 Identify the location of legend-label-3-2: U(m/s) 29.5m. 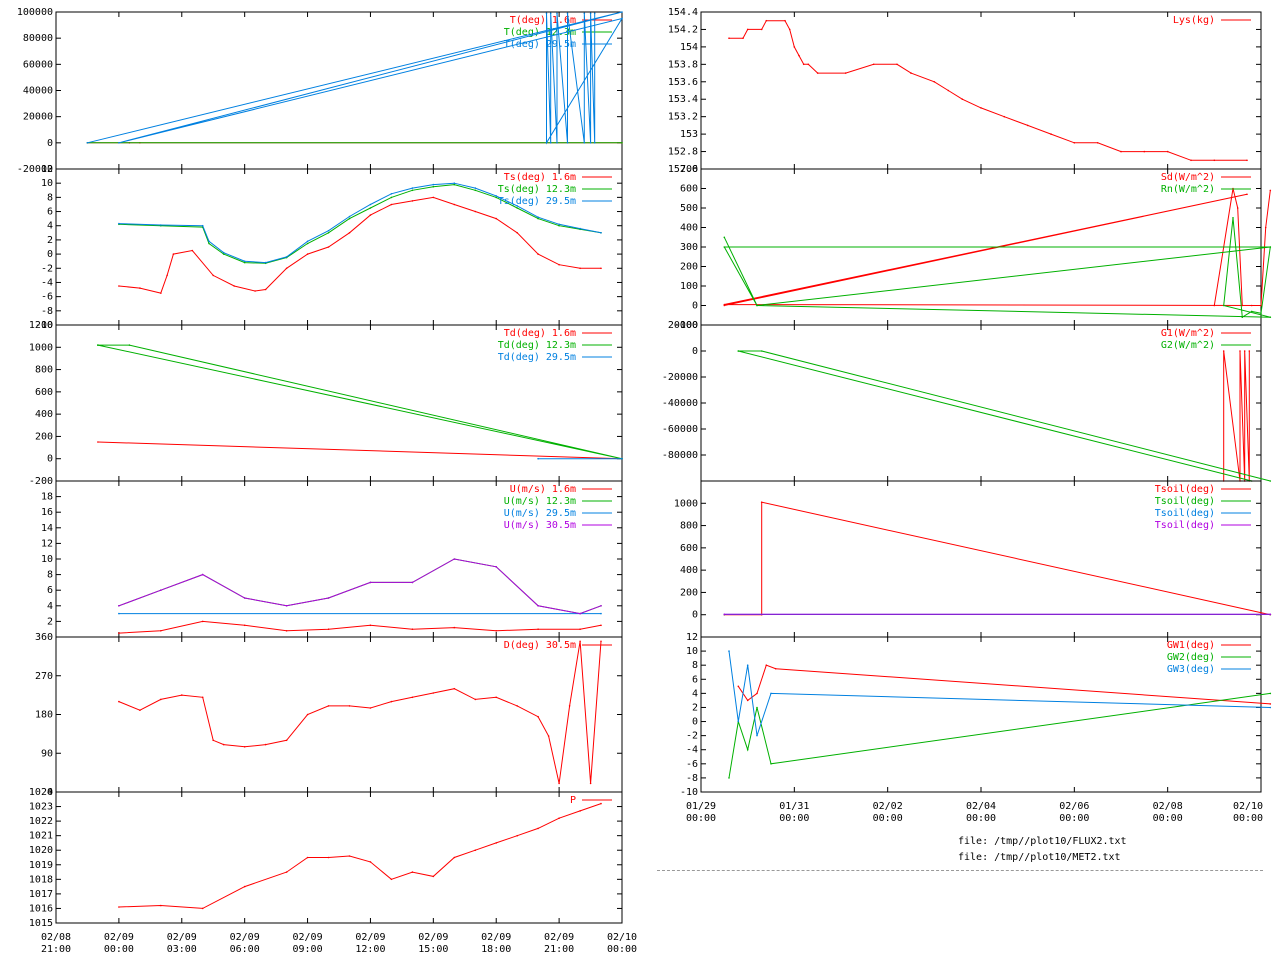
(540, 513).